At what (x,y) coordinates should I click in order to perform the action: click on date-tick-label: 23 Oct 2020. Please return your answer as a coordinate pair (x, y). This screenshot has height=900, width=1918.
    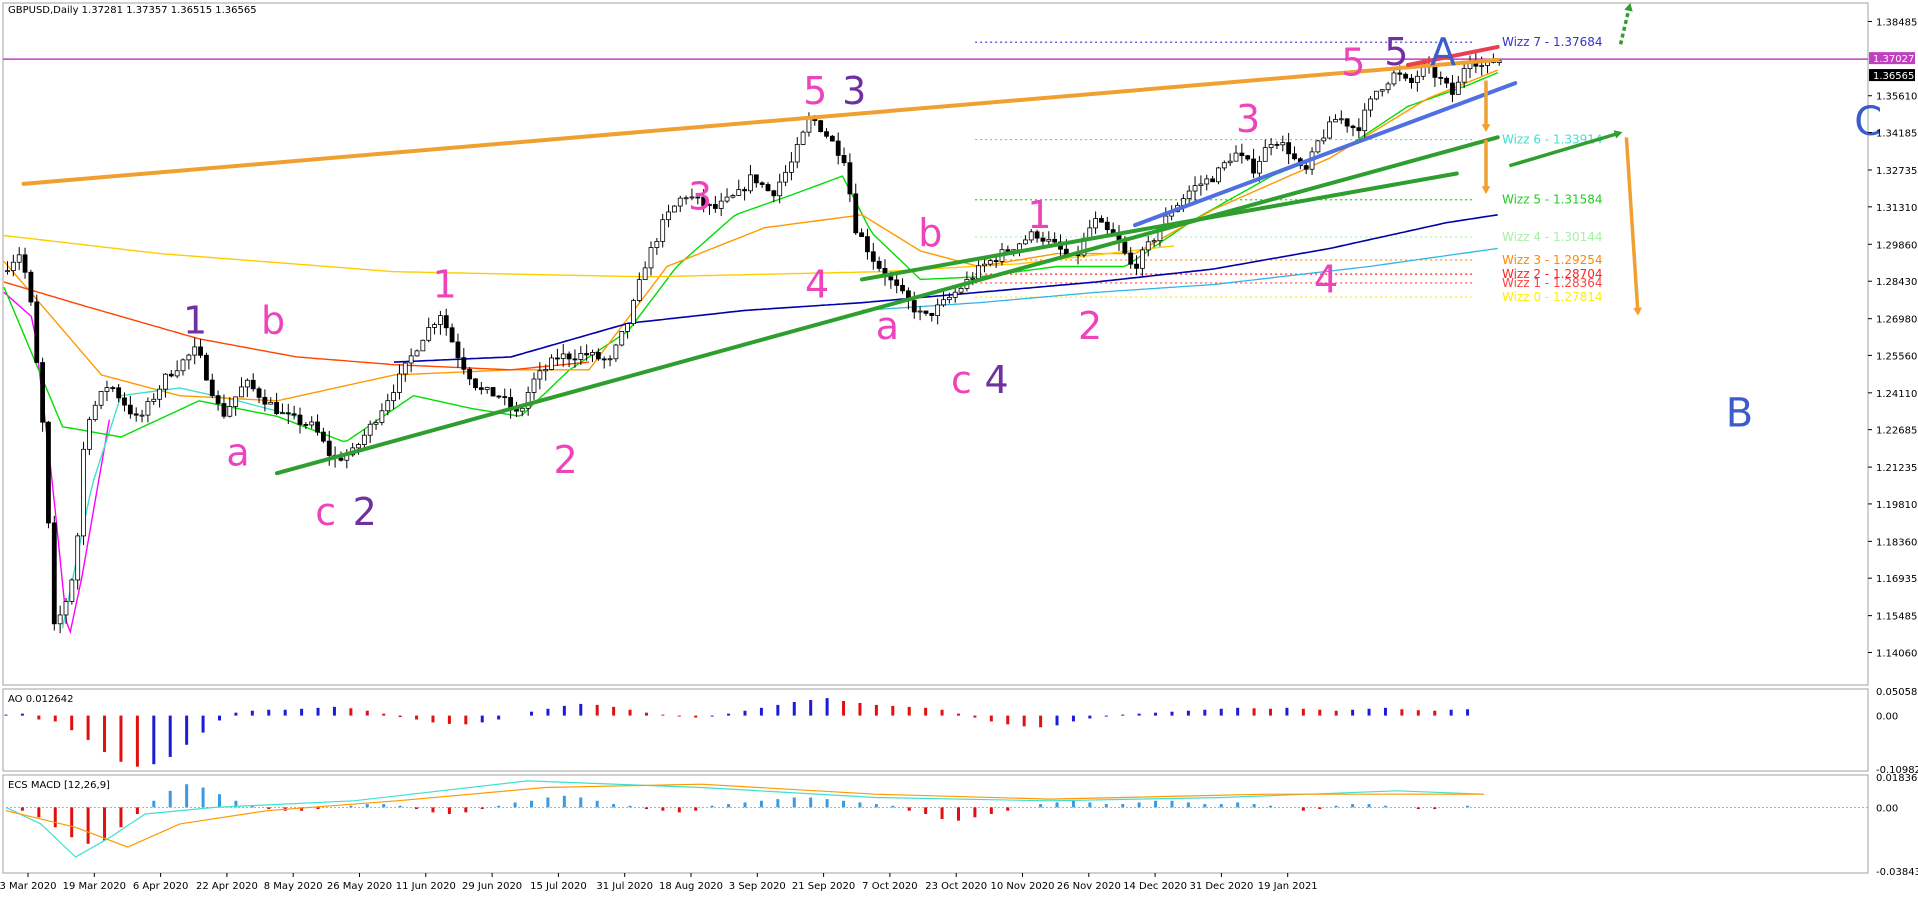
    Looking at the image, I should click on (956, 886).